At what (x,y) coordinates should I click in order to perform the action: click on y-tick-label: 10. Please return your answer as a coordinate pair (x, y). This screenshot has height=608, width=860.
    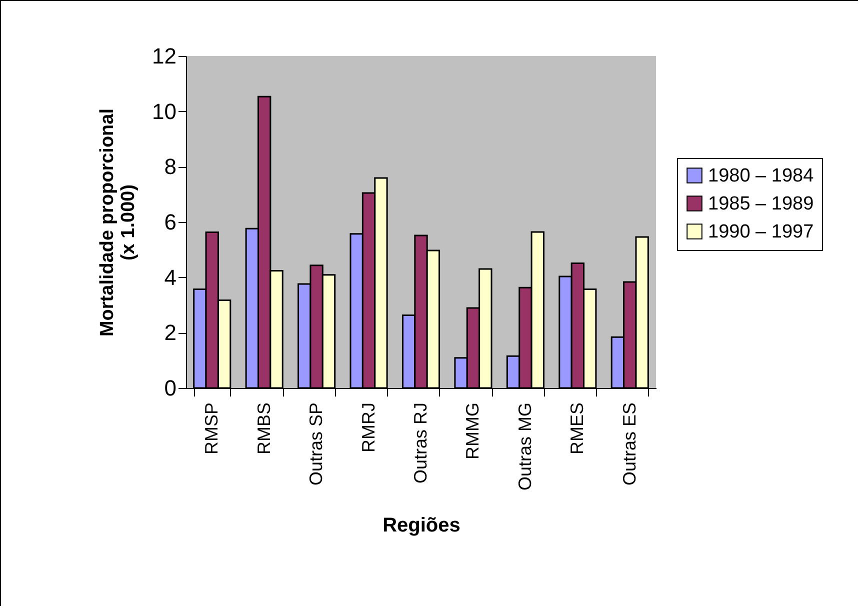
    Looking at the image, I should click on (164, 111).